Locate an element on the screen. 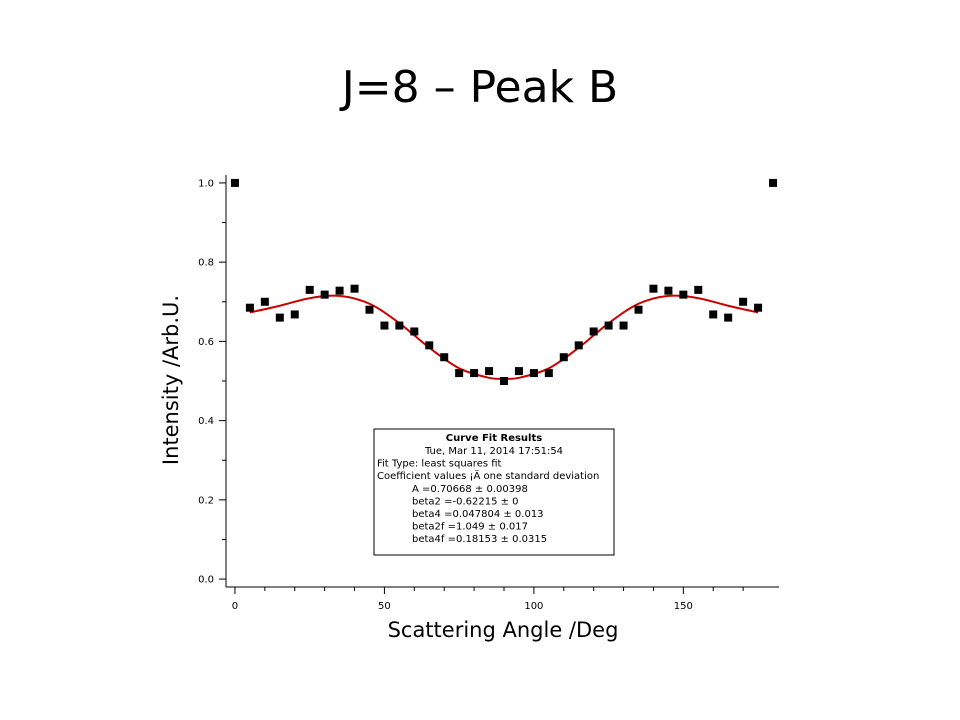 The width and height of the screenshot is (960, 720). fit-results-title: Curve Fit Results is located at coordinates (494, 438).